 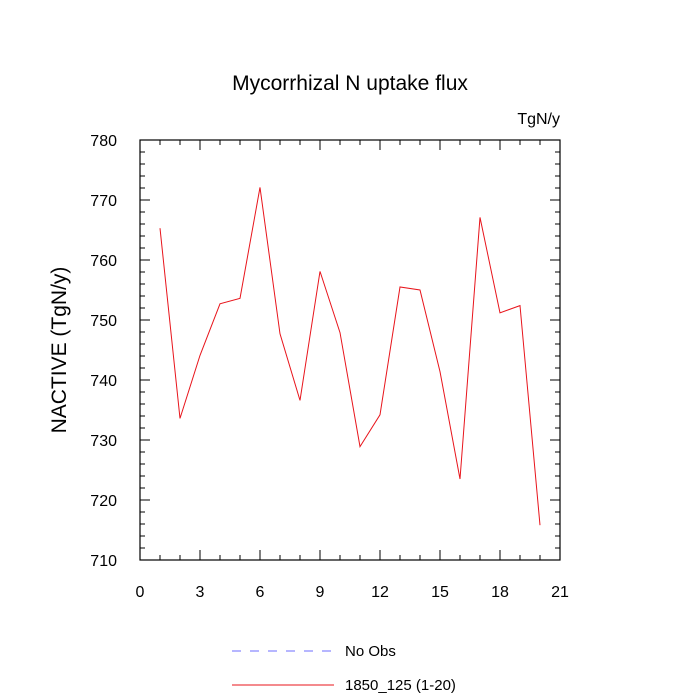 I want to click on x-tick-label: 18, so click(x=500, y=592).